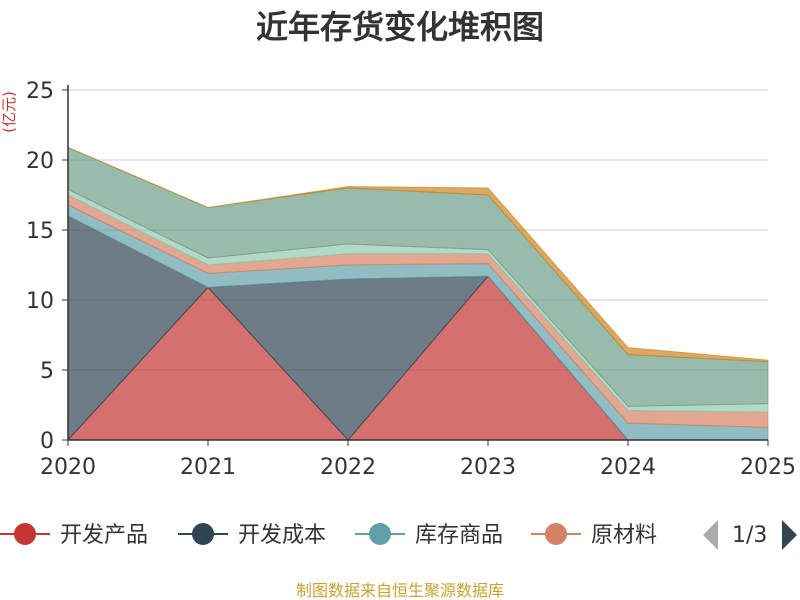 The width and height of the screenshot is (800, 600). I want to click on y-tick-label: 15, so click(40, 231).